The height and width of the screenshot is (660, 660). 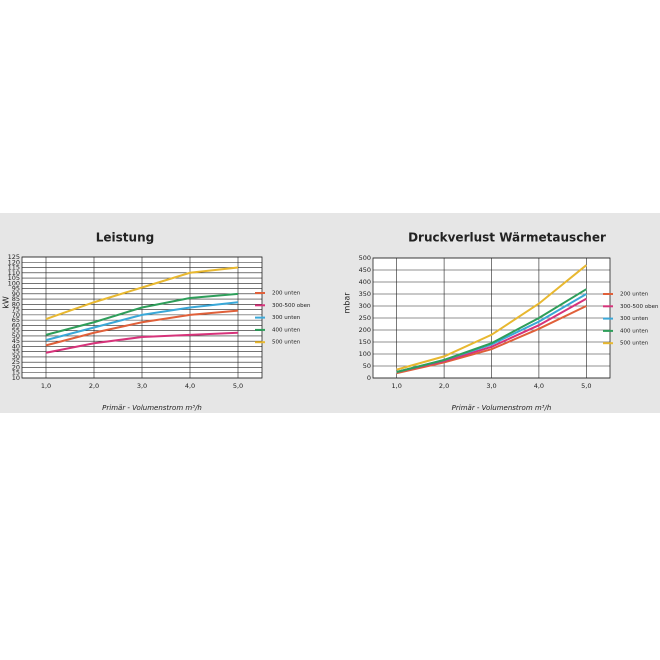 What do you see at coordinates (16, 346) in the screenshot?
I see `y-tick-label: 40` at bounding box center [16, 346].